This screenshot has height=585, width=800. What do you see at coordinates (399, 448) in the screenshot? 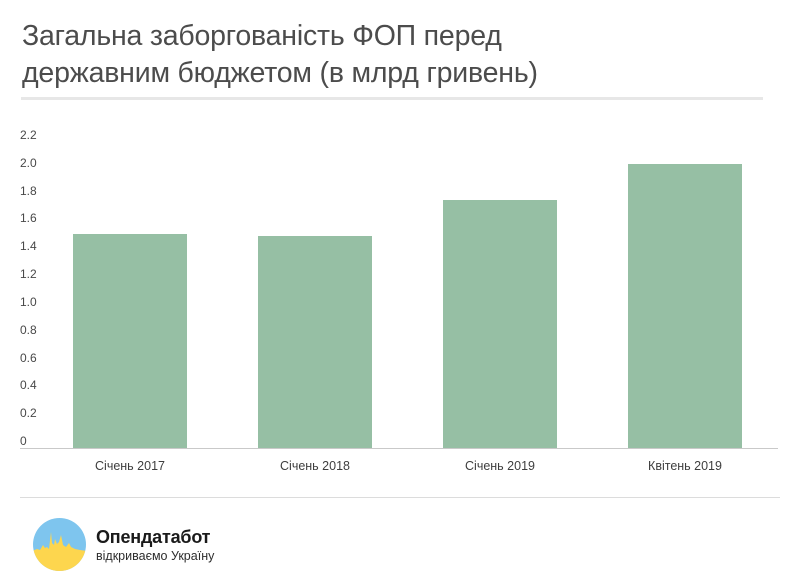
I see `x-axis-line` at bounding box center [399, 448].